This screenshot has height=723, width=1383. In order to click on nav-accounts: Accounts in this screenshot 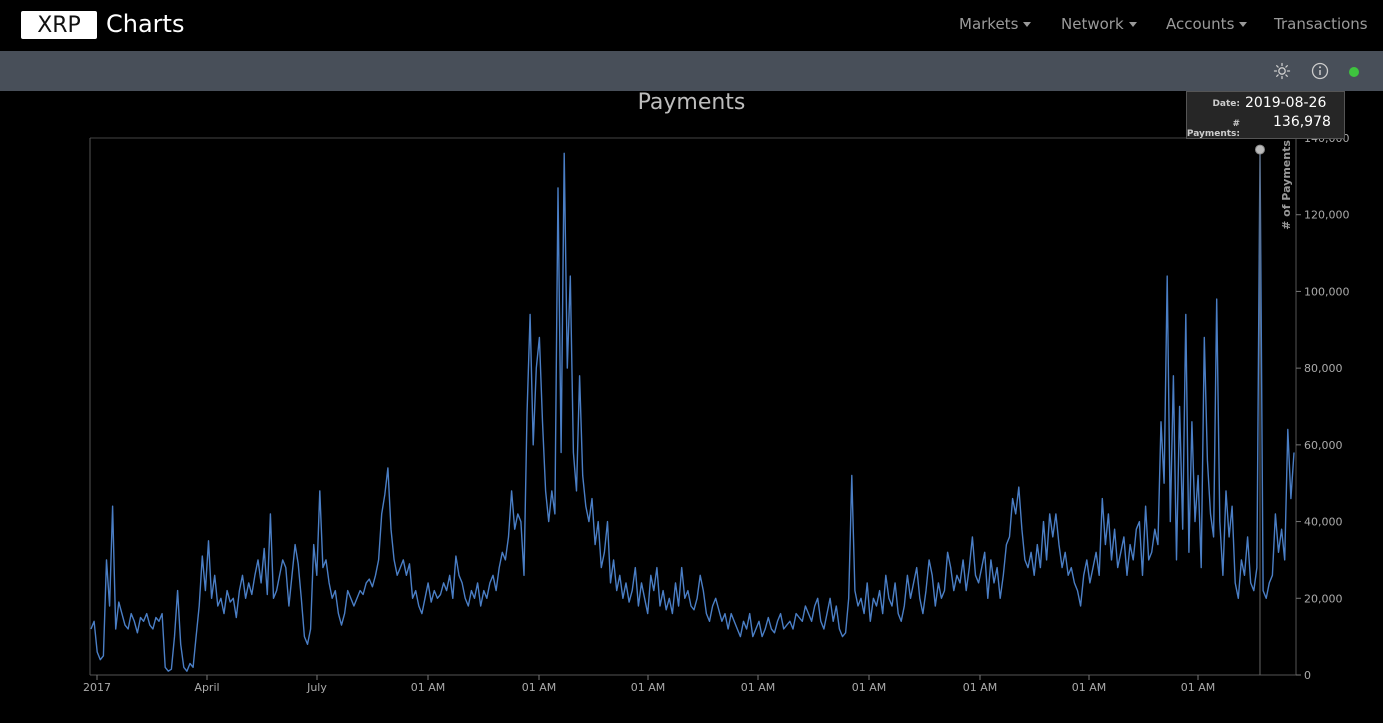, I will do `click(1207, 24)`.